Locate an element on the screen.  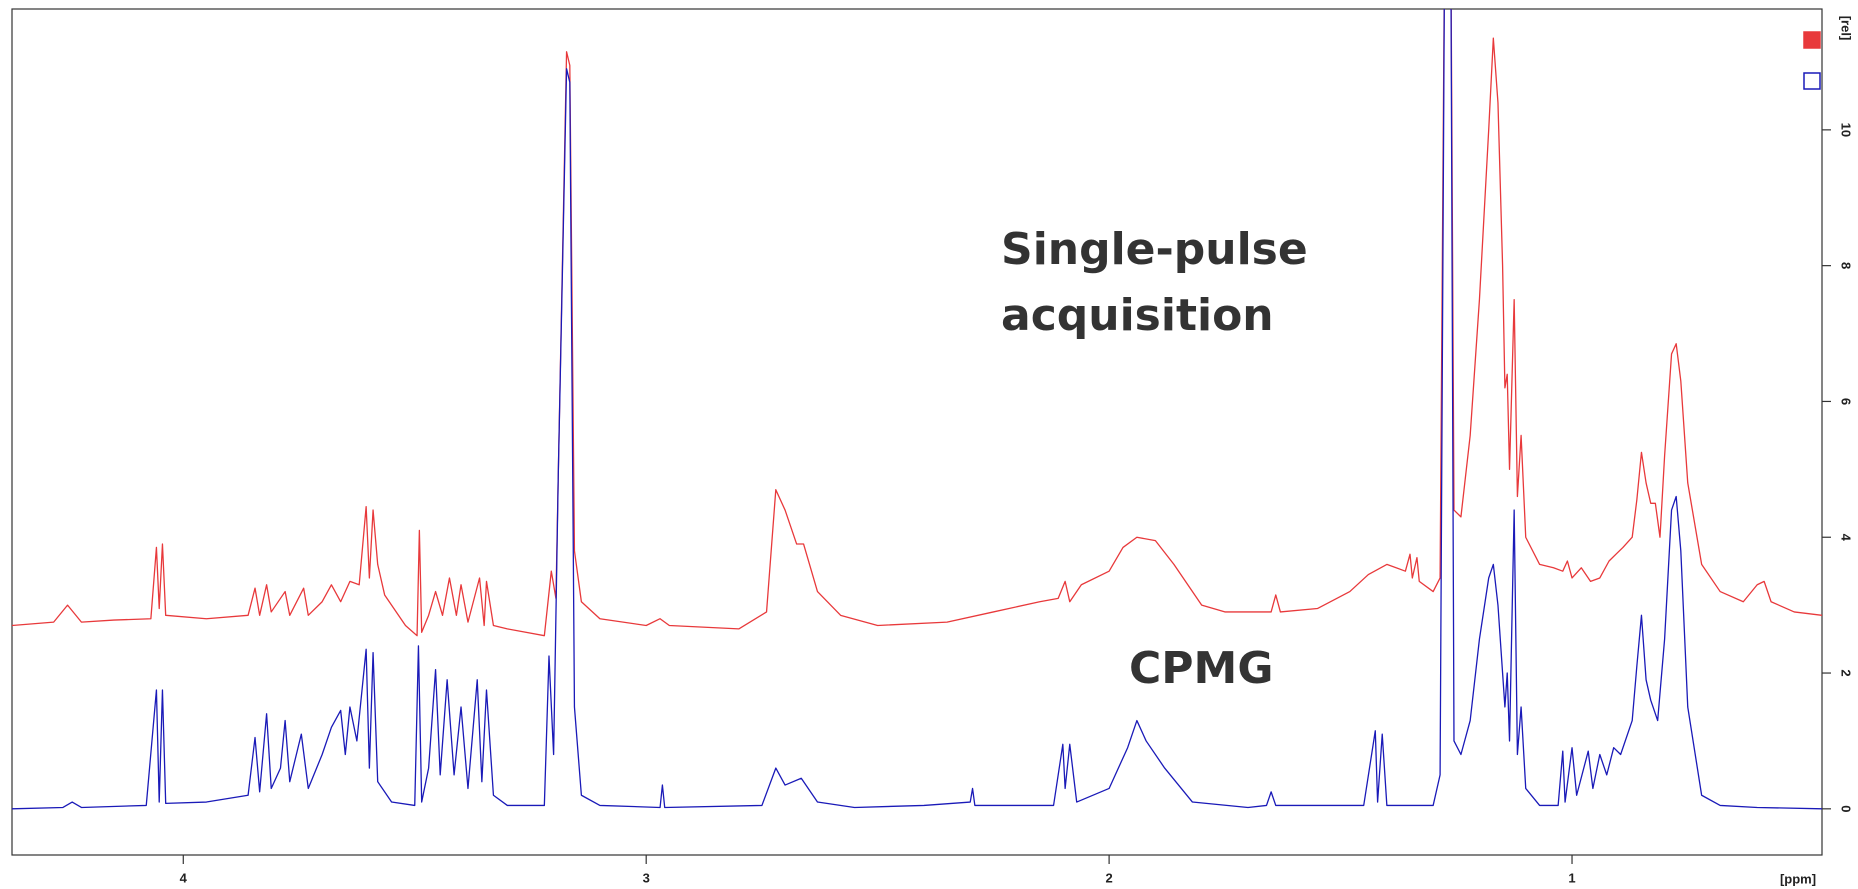
y-tick-label: 2 is located at coordinates (1846, 672).